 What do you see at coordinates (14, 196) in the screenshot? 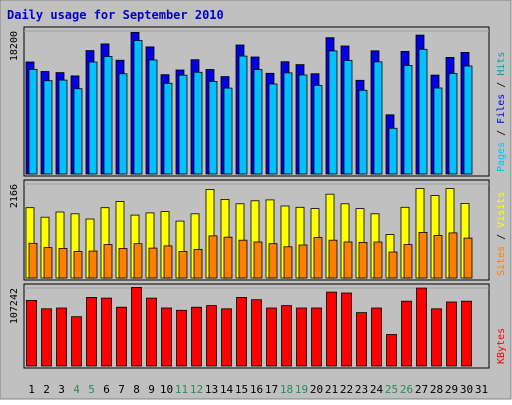
I see `panel-scale-label: 2166` at bounding box center [14, 196].